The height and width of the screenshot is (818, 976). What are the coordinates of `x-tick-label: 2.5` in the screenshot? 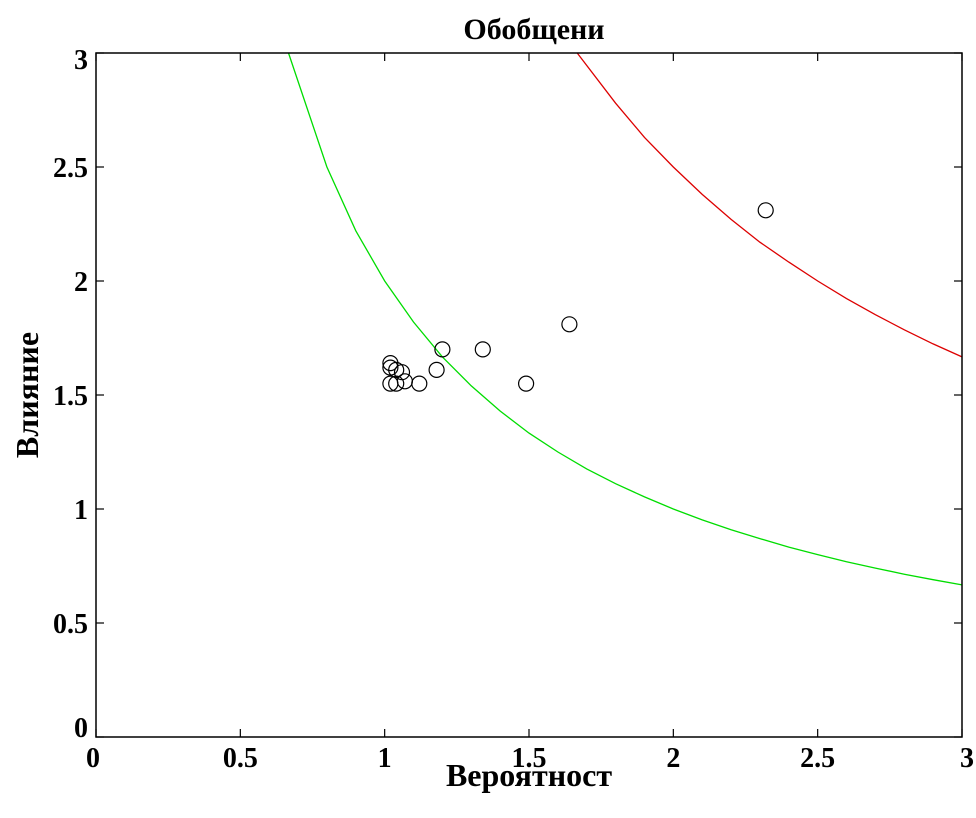 It's located at (817, 758).